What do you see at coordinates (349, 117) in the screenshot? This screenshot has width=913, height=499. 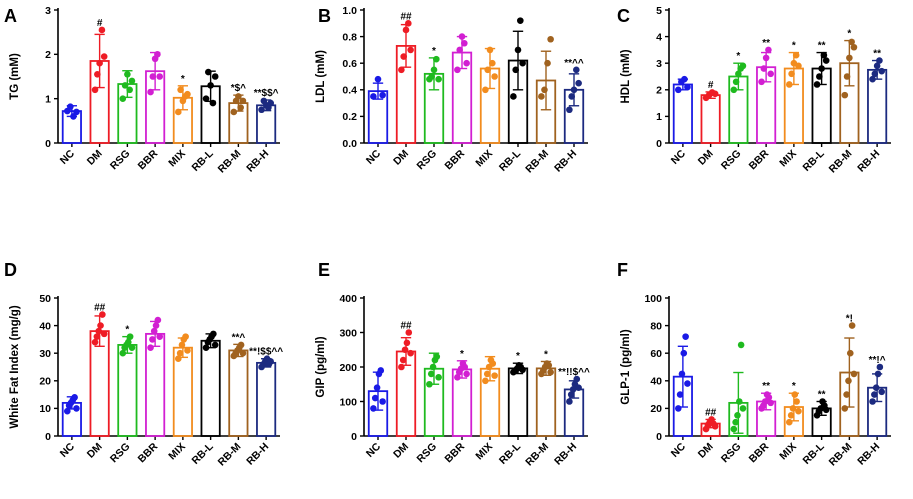 I see `y-tick-label: 0.2` at bounding box center [349, 117].